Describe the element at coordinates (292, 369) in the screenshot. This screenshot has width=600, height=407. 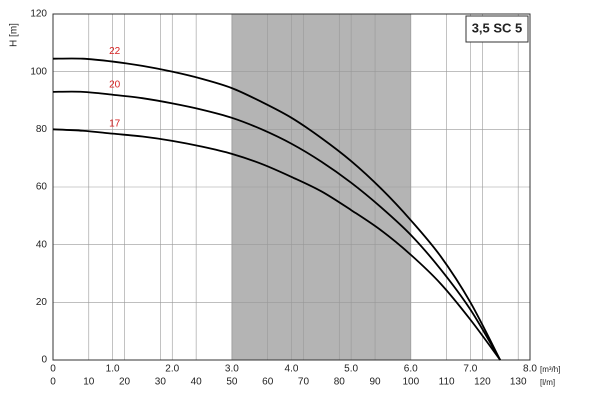
I see `x-tick-label: 4.0` at that location.